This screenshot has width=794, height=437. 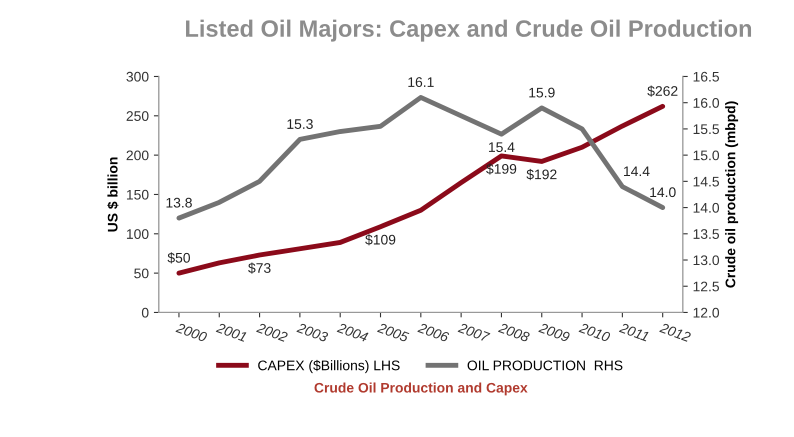 I want to click on chart-title: Listed Oil Majors: Capex and Crude Oil Production, so click(x=469, y=31).